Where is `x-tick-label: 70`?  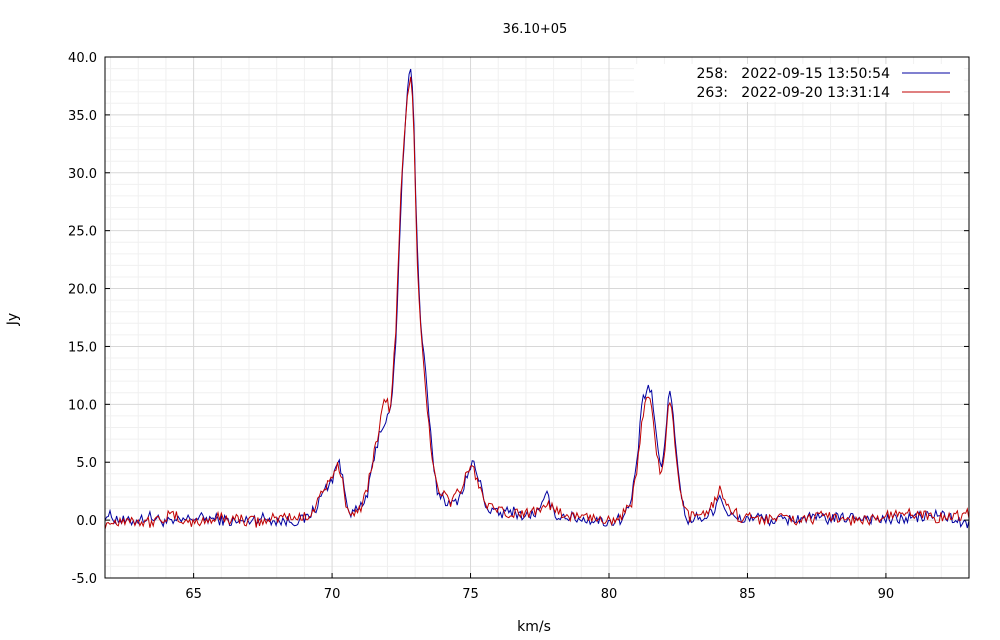 x-tick-label: 70 is located at coordinates (332, 594).